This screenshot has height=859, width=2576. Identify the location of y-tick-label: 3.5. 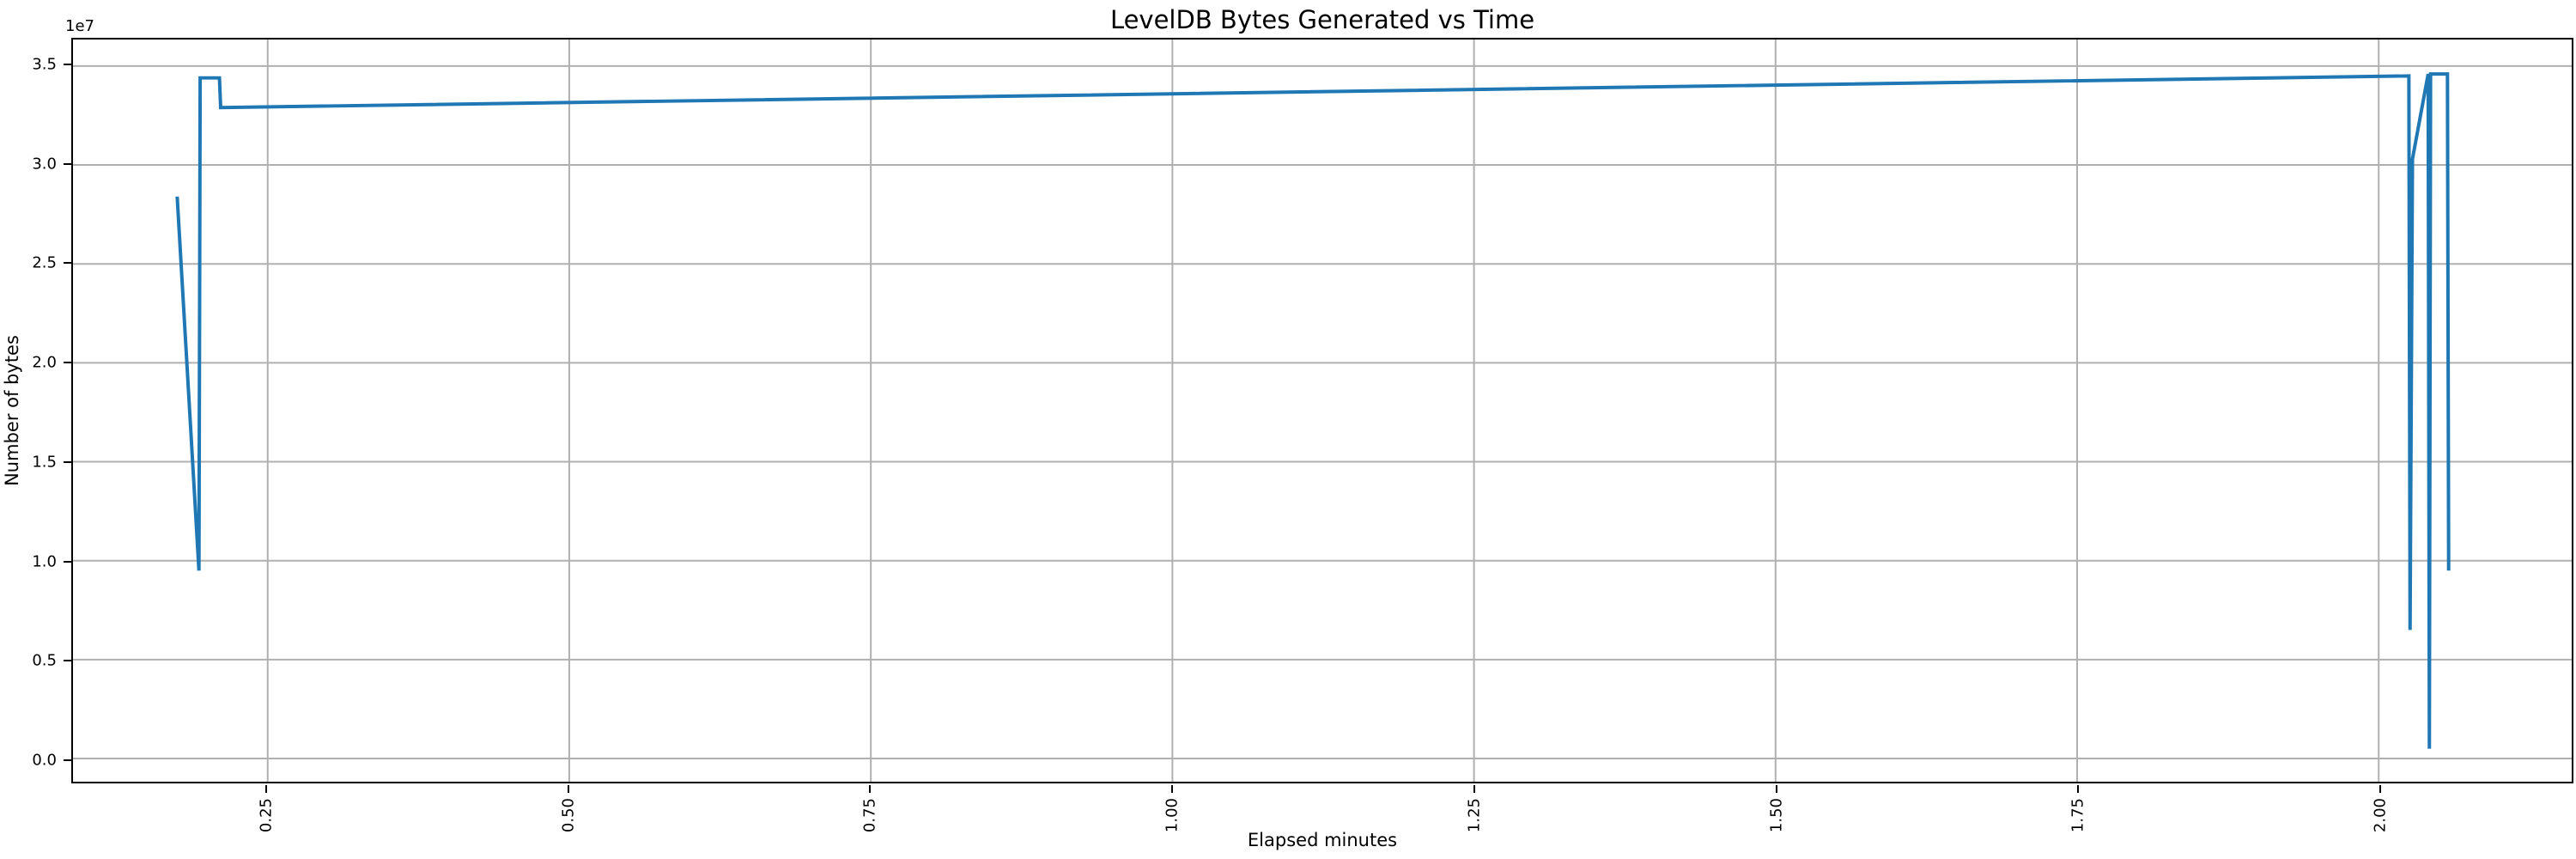
(44, 64).